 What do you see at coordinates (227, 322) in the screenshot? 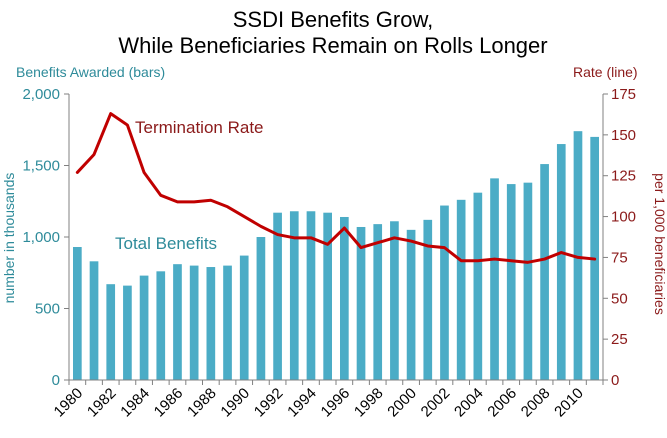
I see `bar-1989` at bounding box center [227, 322].